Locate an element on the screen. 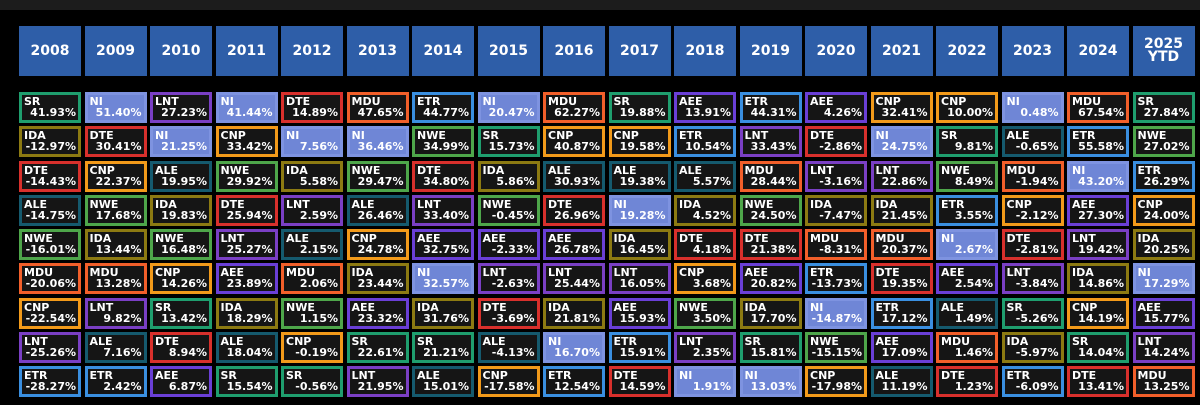 This screenshot has width=1200, height=405. return-cell: DTE 25.94% is located at coordinates (246, 210).